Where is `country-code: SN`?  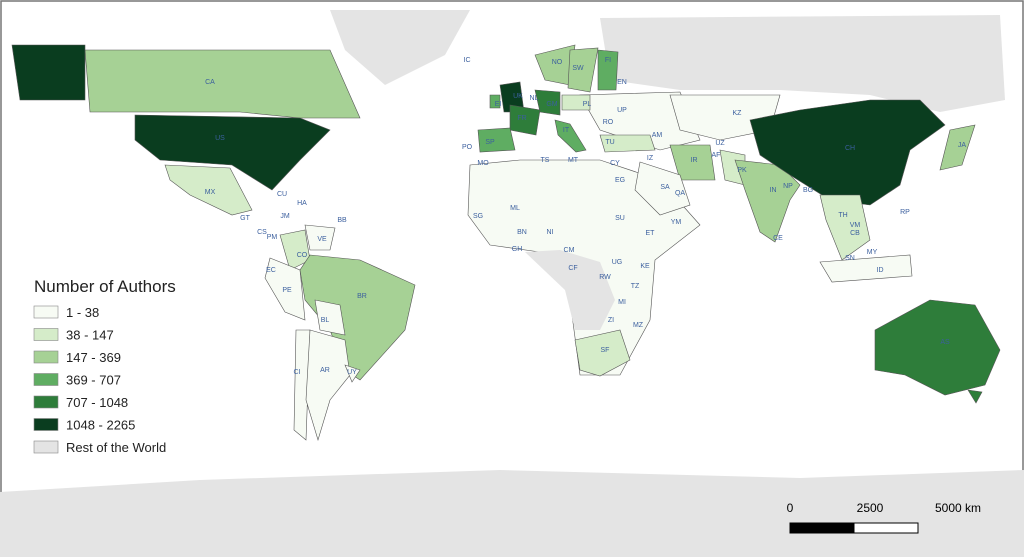
country-code: SN is located at coordinates (850, 258).